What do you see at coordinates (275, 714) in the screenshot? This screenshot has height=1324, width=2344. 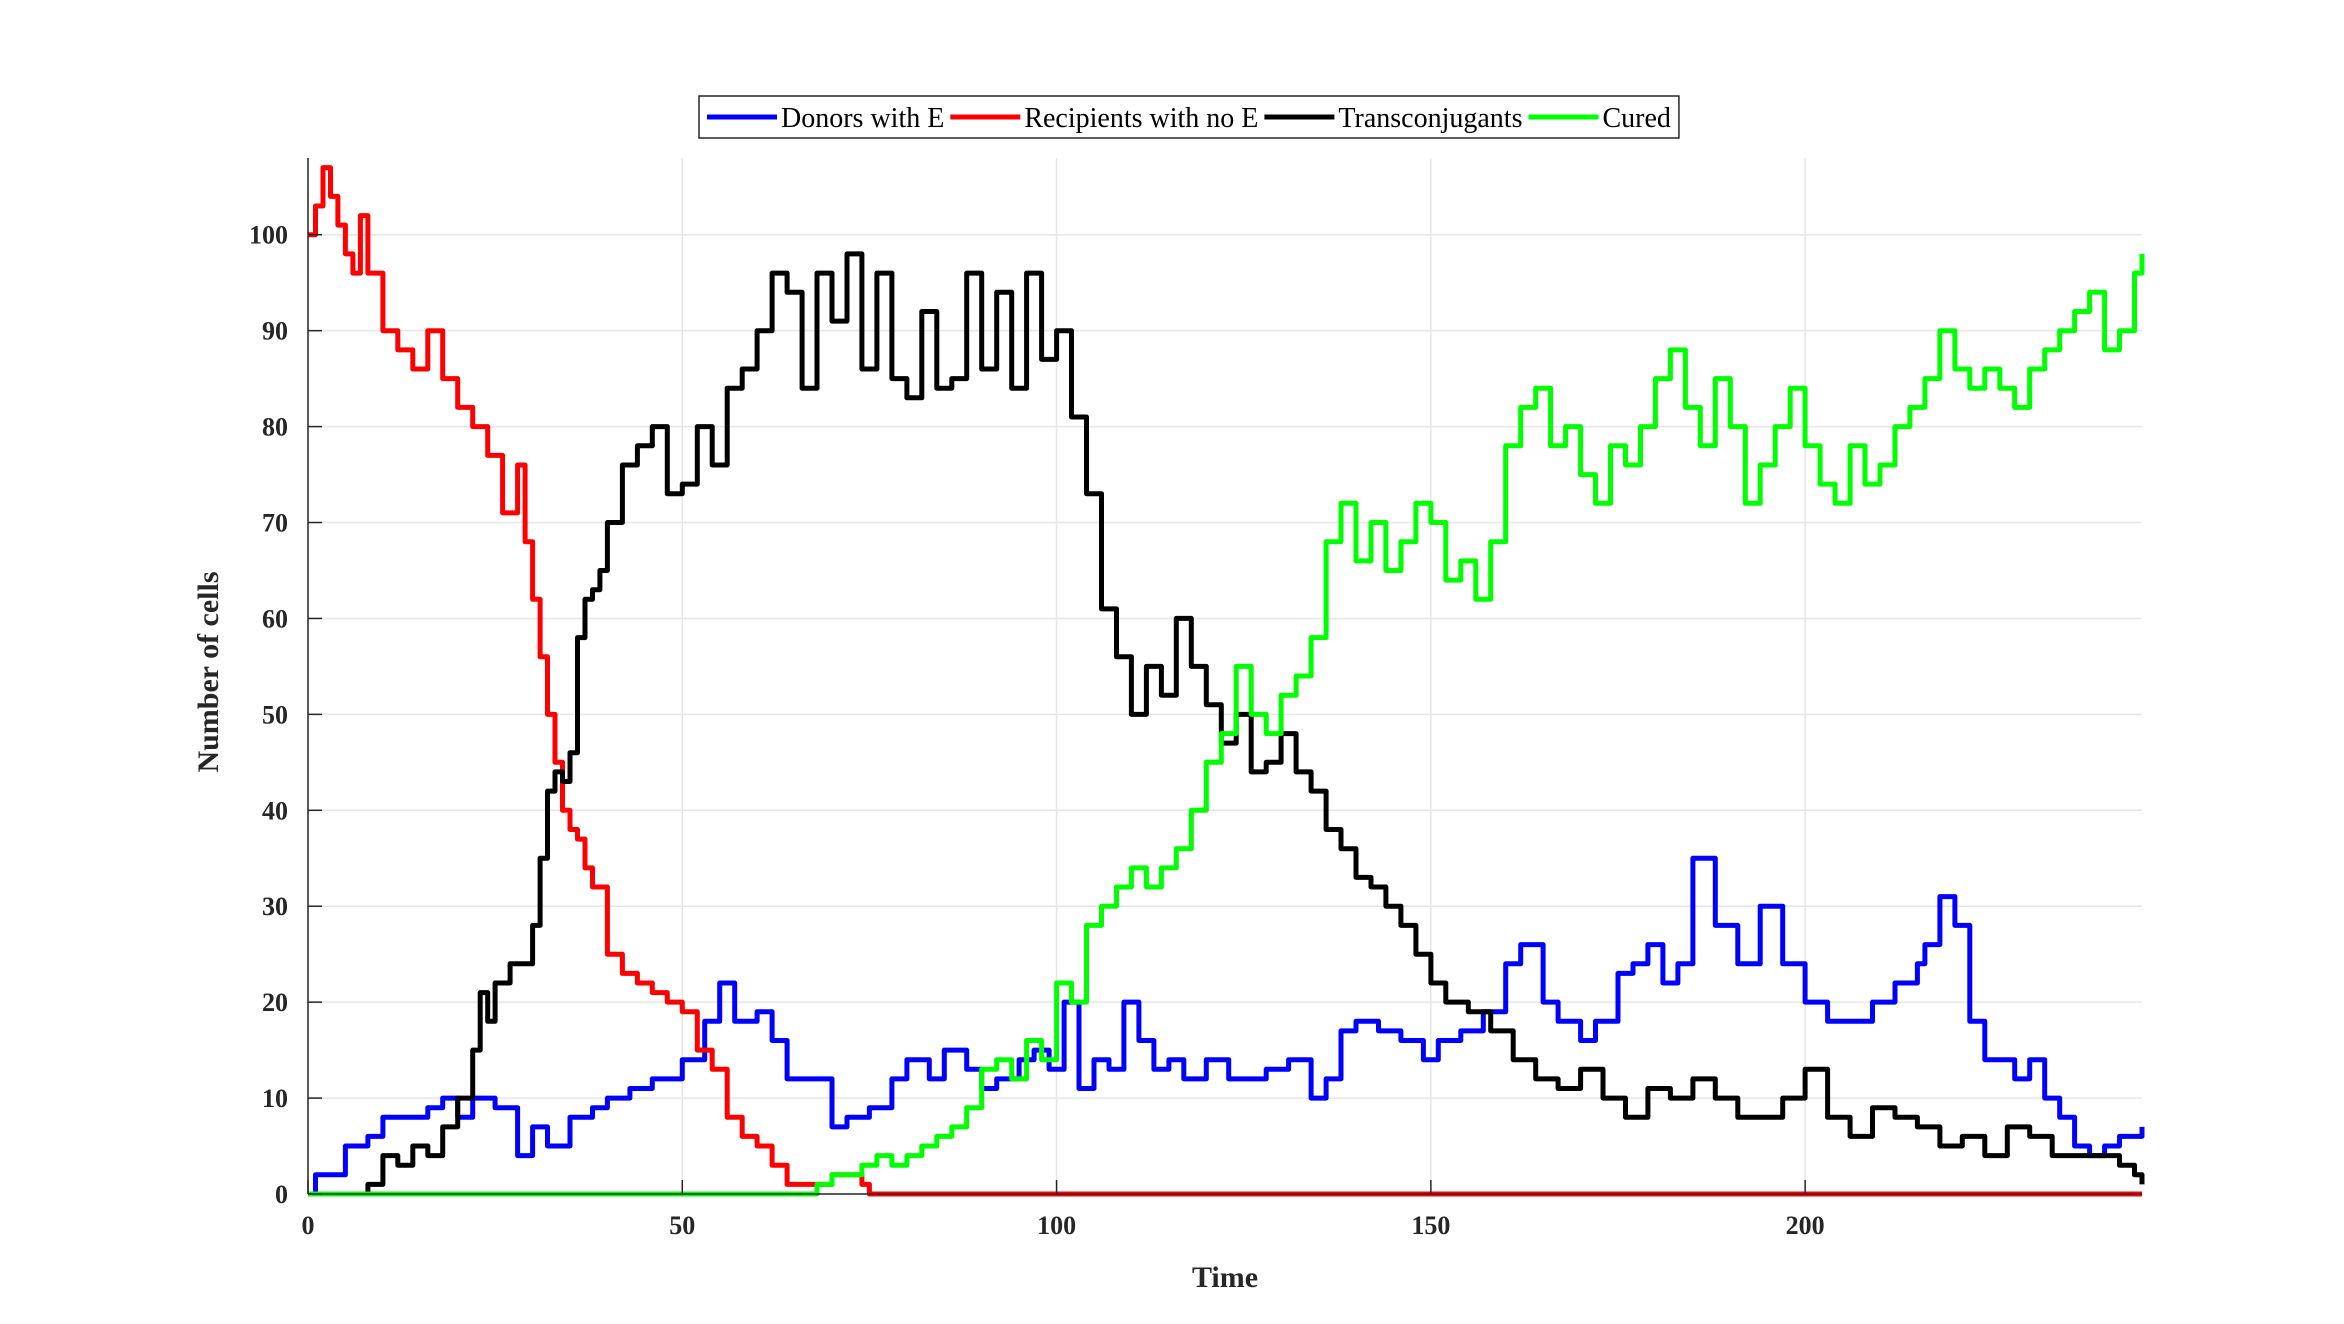 I see `y-tick-label: 50` at bounding box center [275, 714].